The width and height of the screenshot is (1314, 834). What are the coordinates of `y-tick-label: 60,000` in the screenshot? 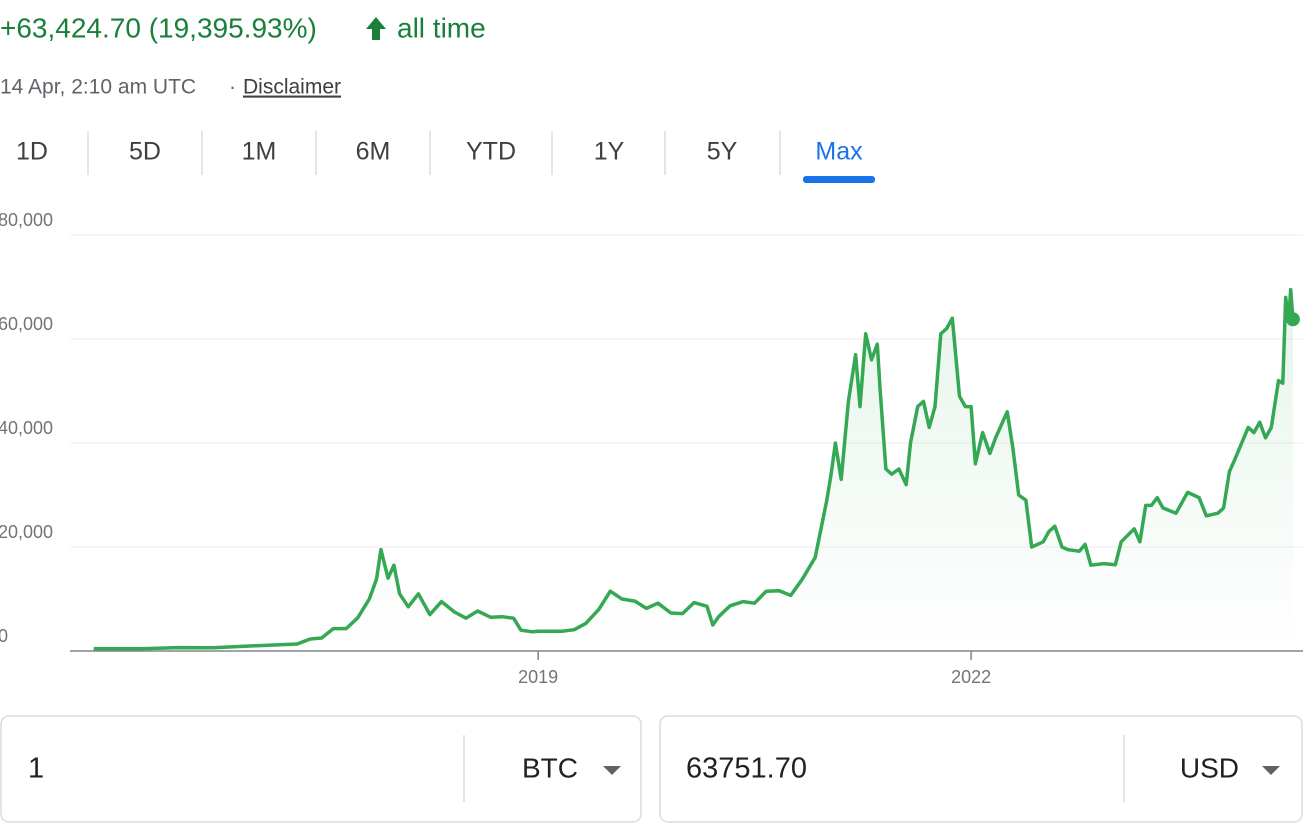 It's located at (26, 324).